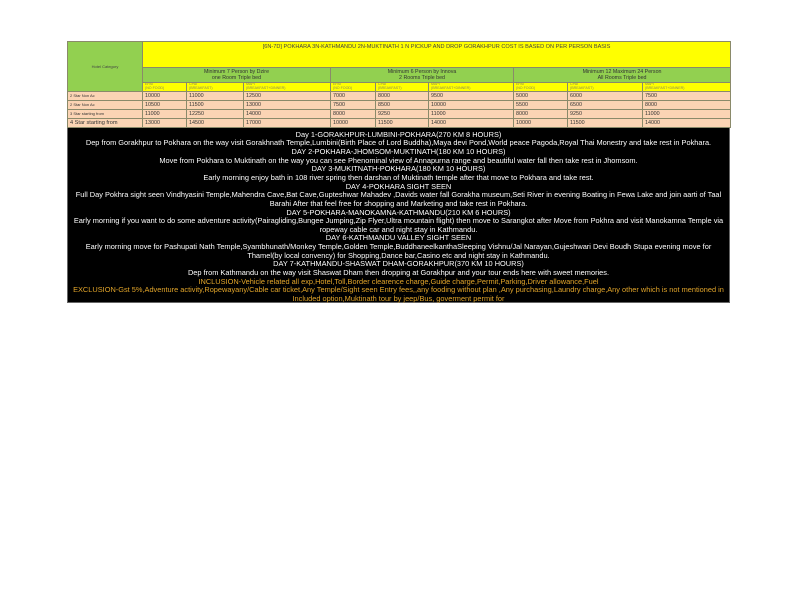 Image resolution: width=800 pixels, height=600 pixels. Describe the element at coordinates (422, 72) in the screenshot. I see `group-line1: Minimum 6 Person by Innova` at that location.